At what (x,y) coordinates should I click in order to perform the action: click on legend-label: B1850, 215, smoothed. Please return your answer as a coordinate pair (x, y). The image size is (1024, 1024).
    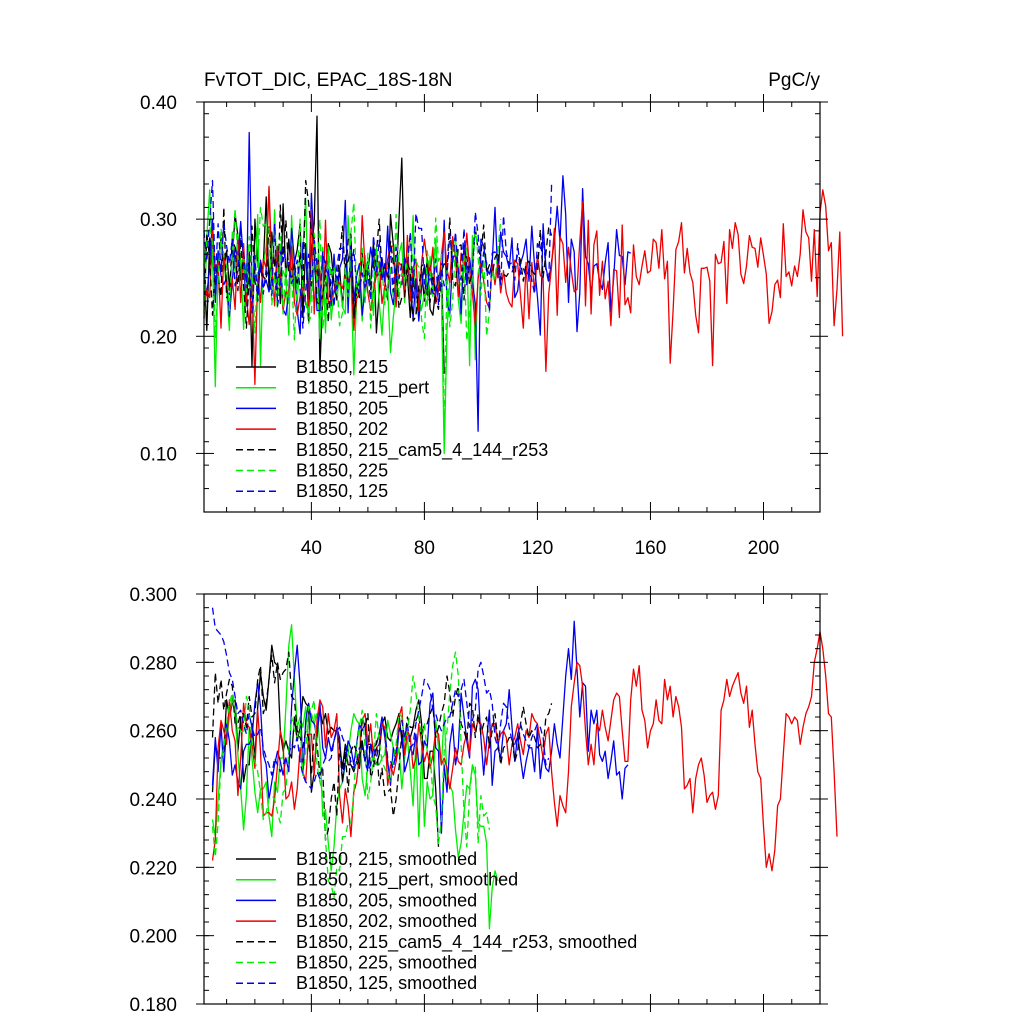
    Looking at the image, I should click on (386, 859).